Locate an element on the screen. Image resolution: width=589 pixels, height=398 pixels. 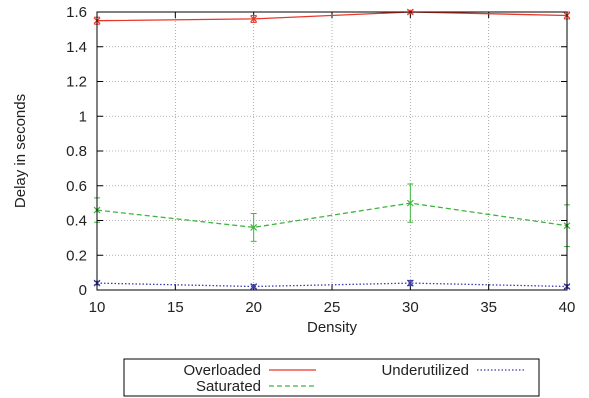
y-tick-label: 0.4 is located at coordinates (76, 221).